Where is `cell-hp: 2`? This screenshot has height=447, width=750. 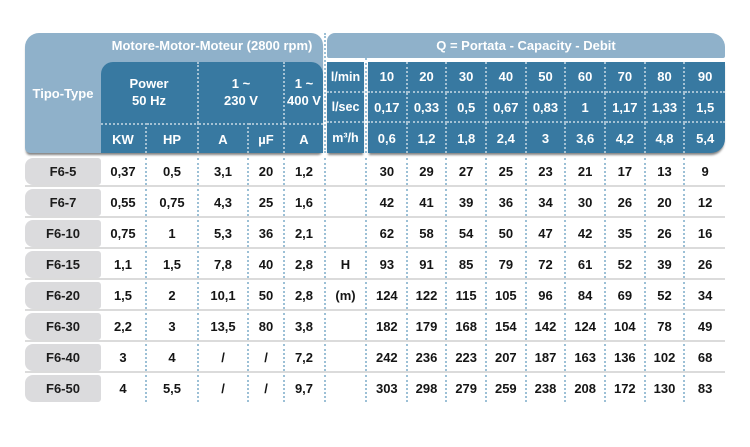 cell-hp: 2 is located at coordinates (173, 295).